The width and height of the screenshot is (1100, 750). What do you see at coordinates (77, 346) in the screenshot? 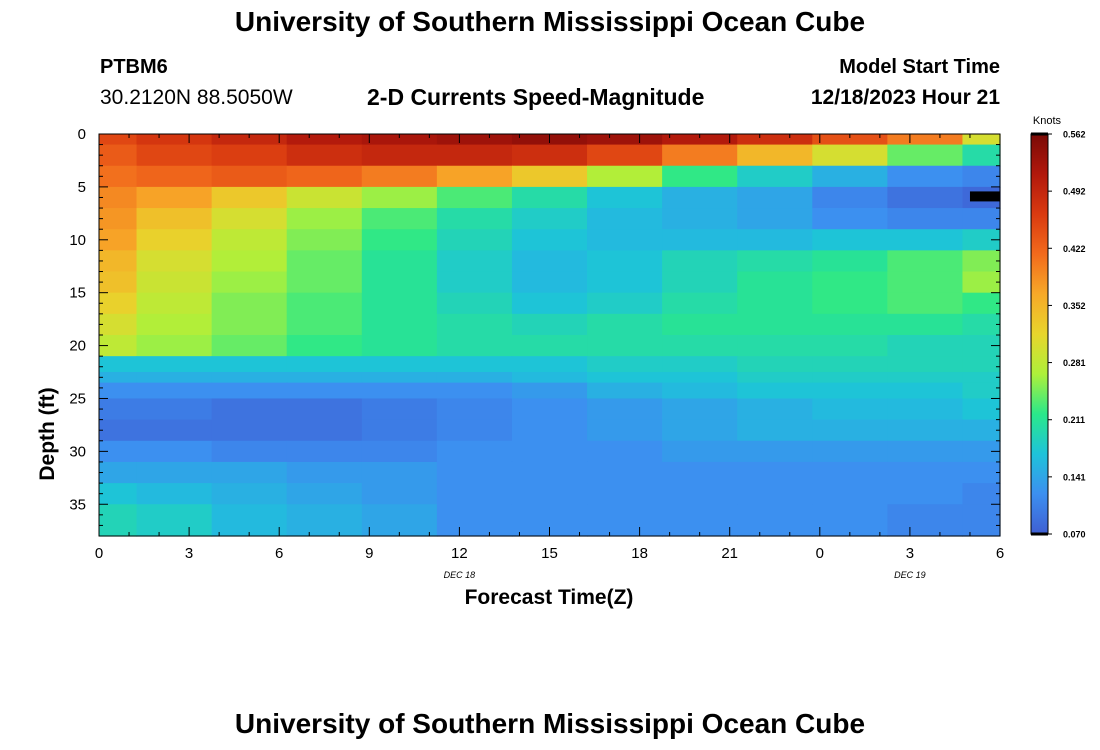
I see `y-tick-label: 20` at bounding box center [77, 346].